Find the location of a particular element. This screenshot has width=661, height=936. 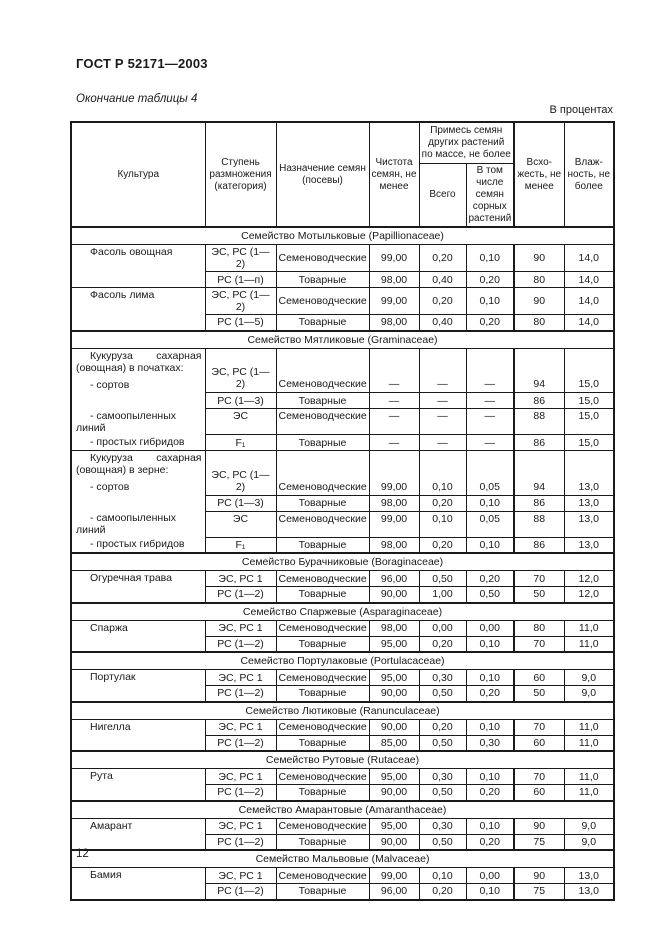

cell-admixture-total: 0,30 is located at coordinates (442, 826).